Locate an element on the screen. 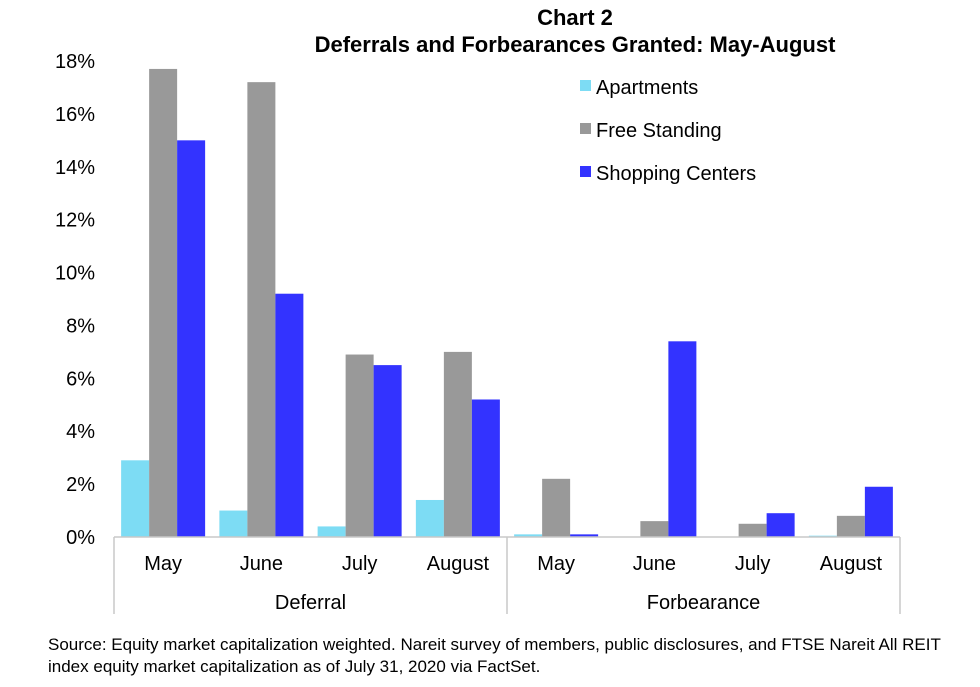  y-tick-label: 8% is located at coordinates (80, 326).